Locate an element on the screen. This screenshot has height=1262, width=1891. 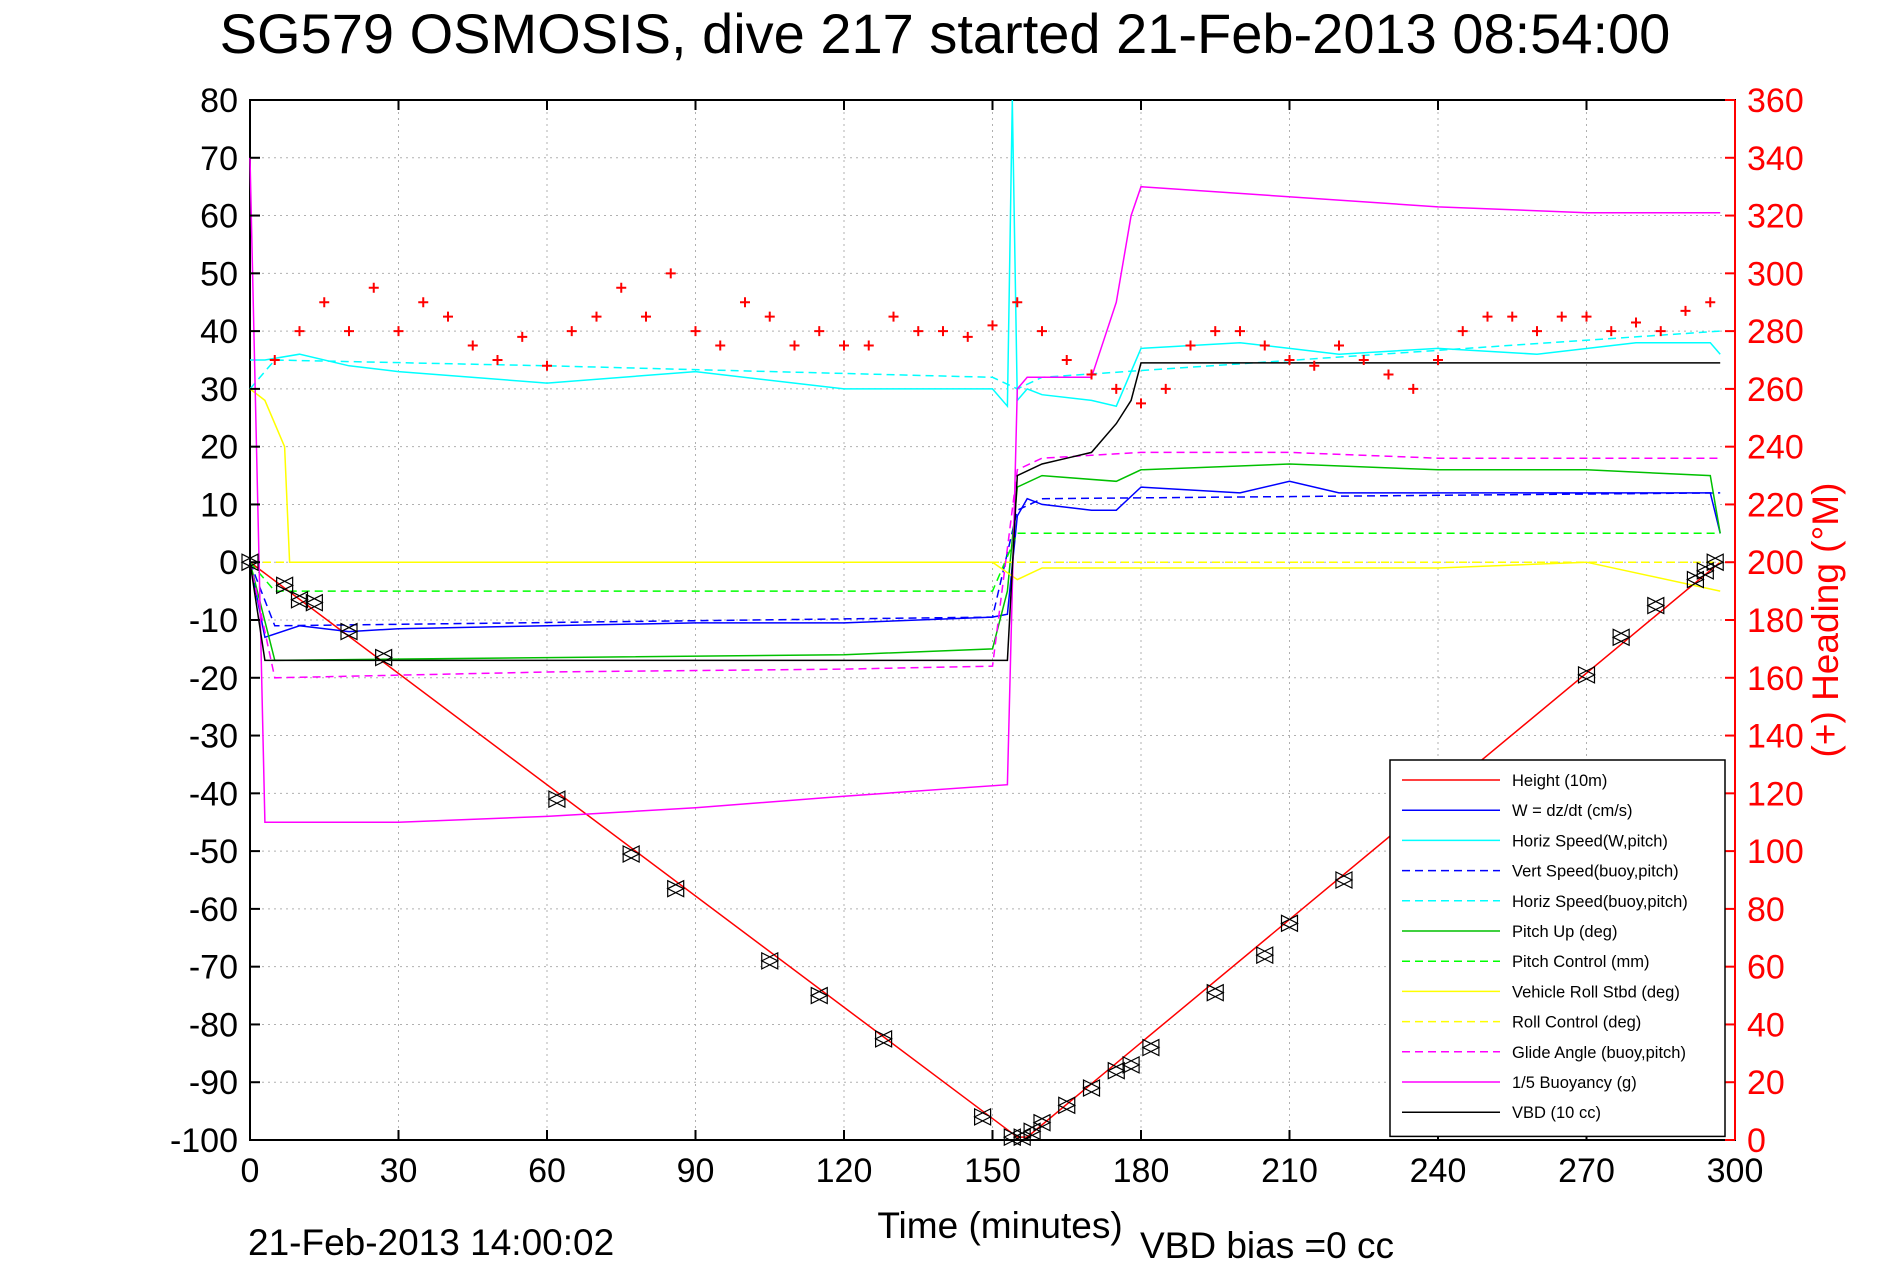
y-tick-label: -60 is located at coordinates (213, 910).